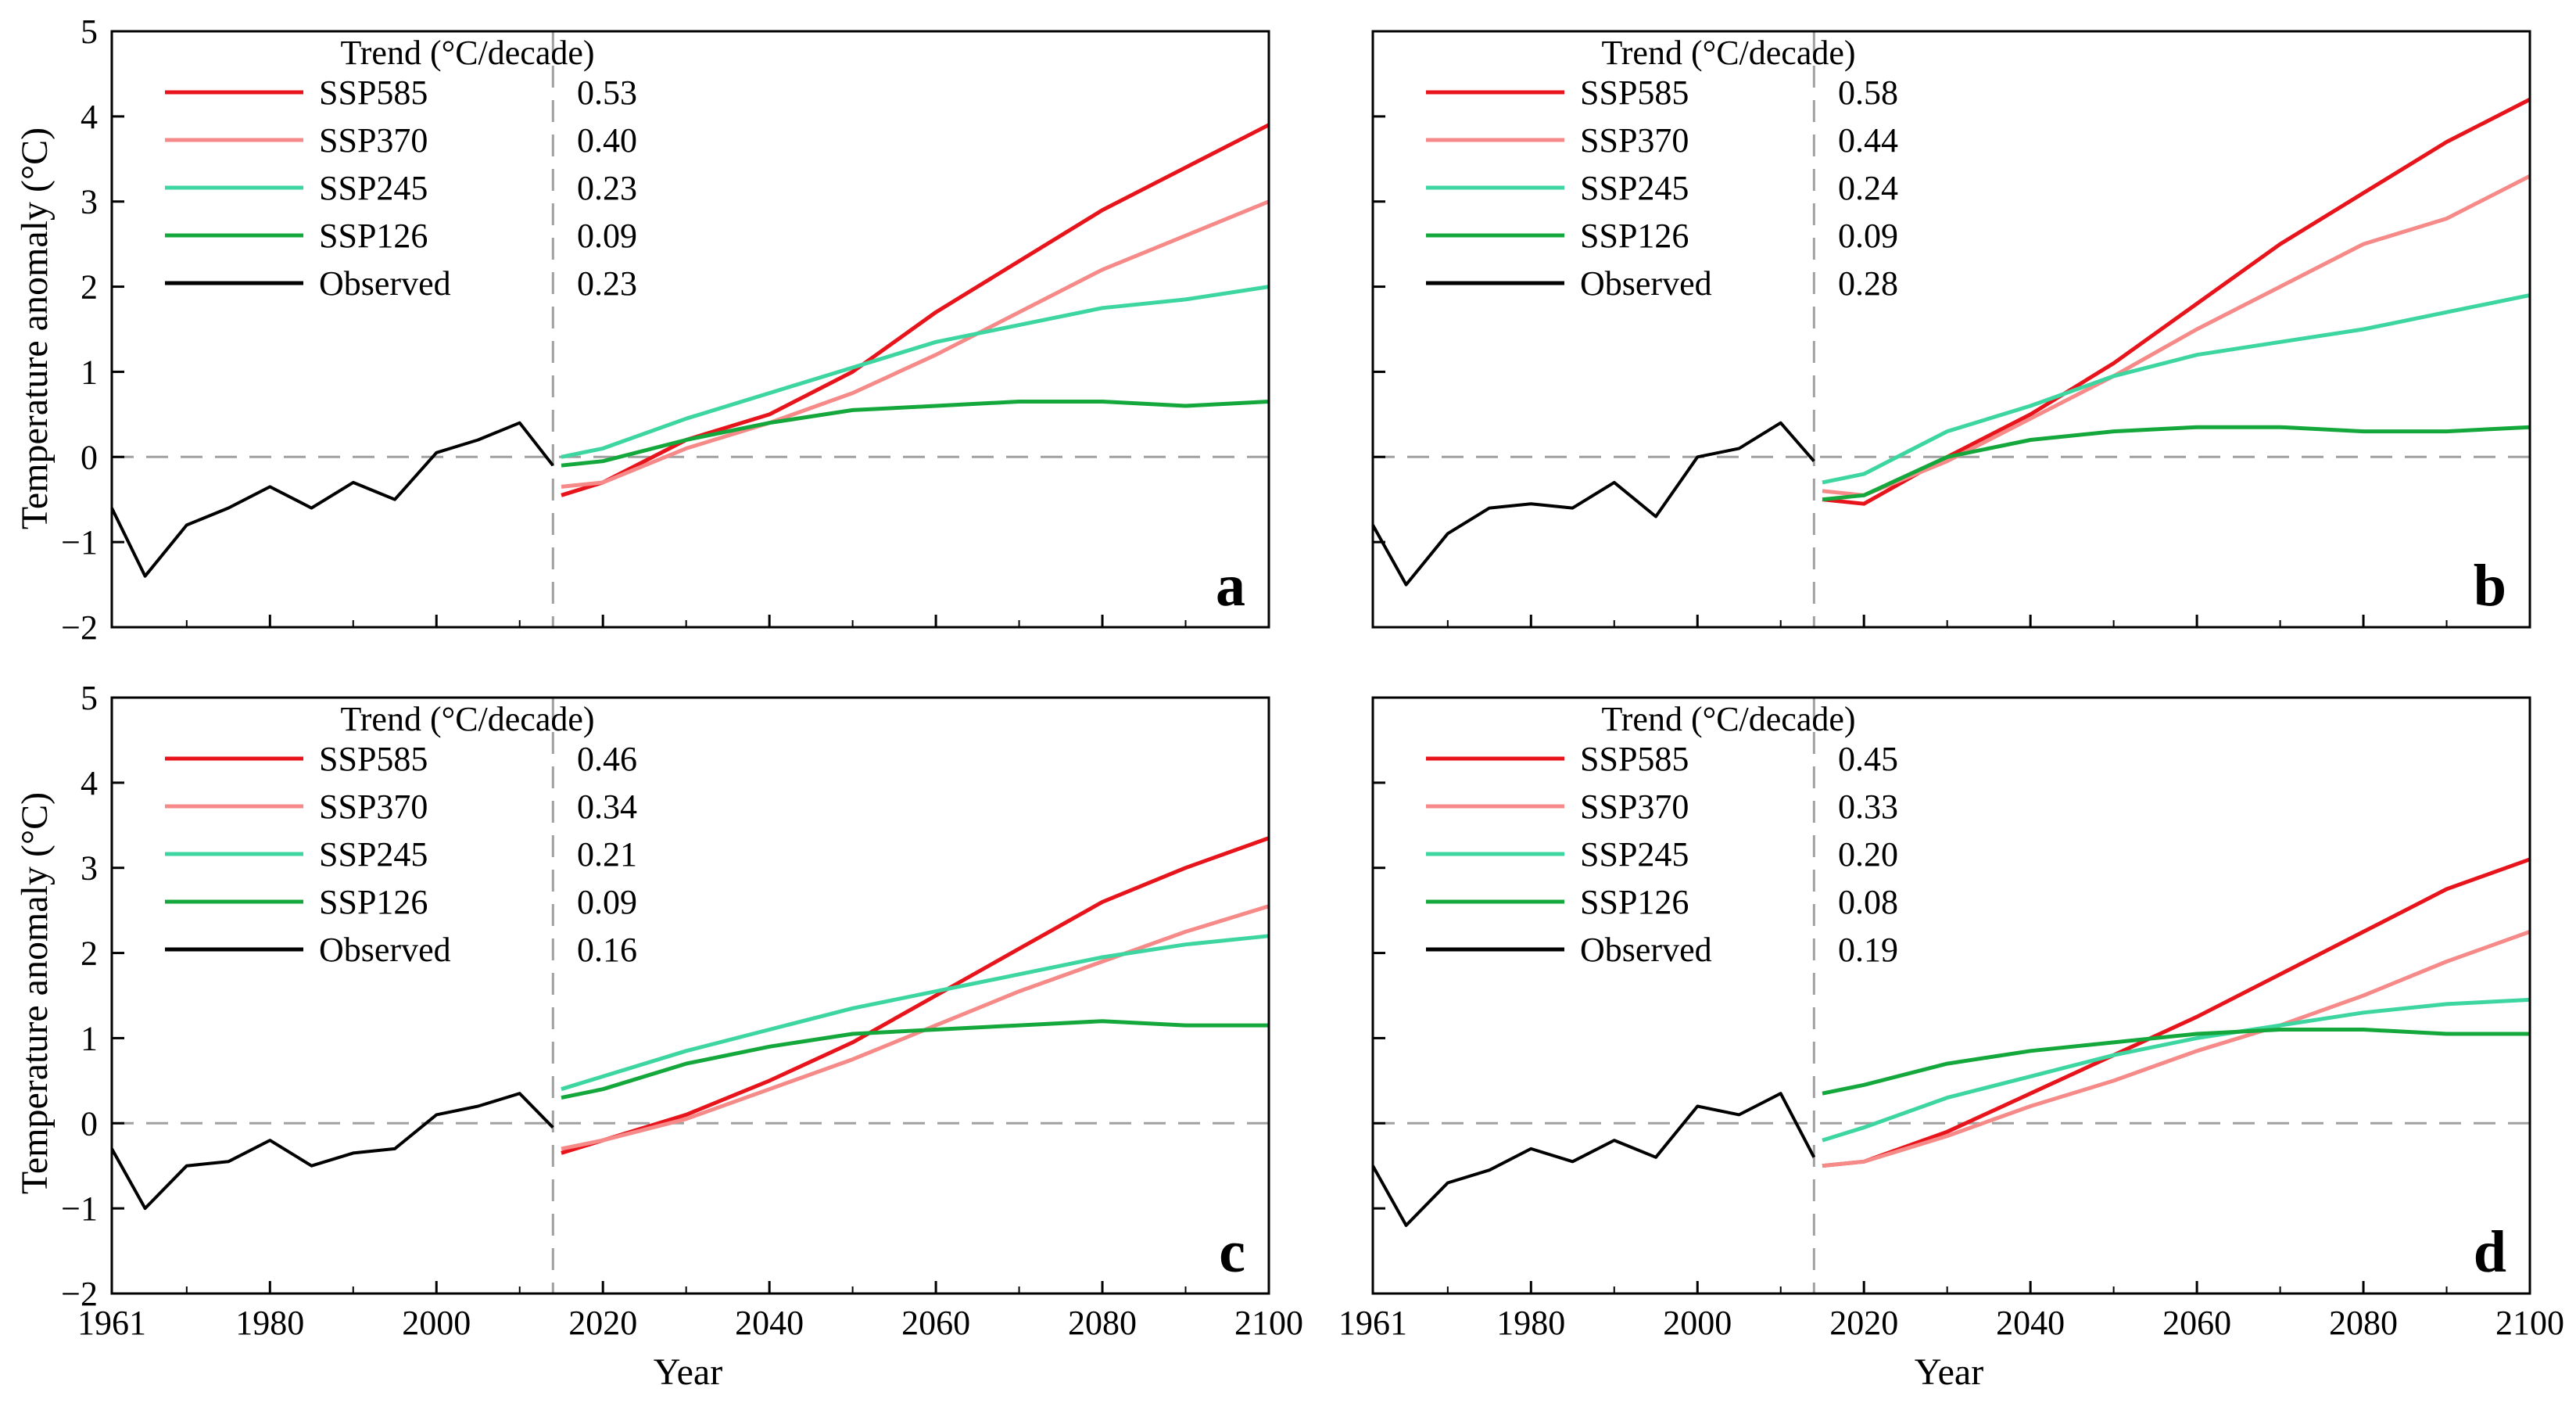 This screenshot has width=2576, height=1403. I want to click on legend-trend-observed-b: 0.28, so click(1868, 283).